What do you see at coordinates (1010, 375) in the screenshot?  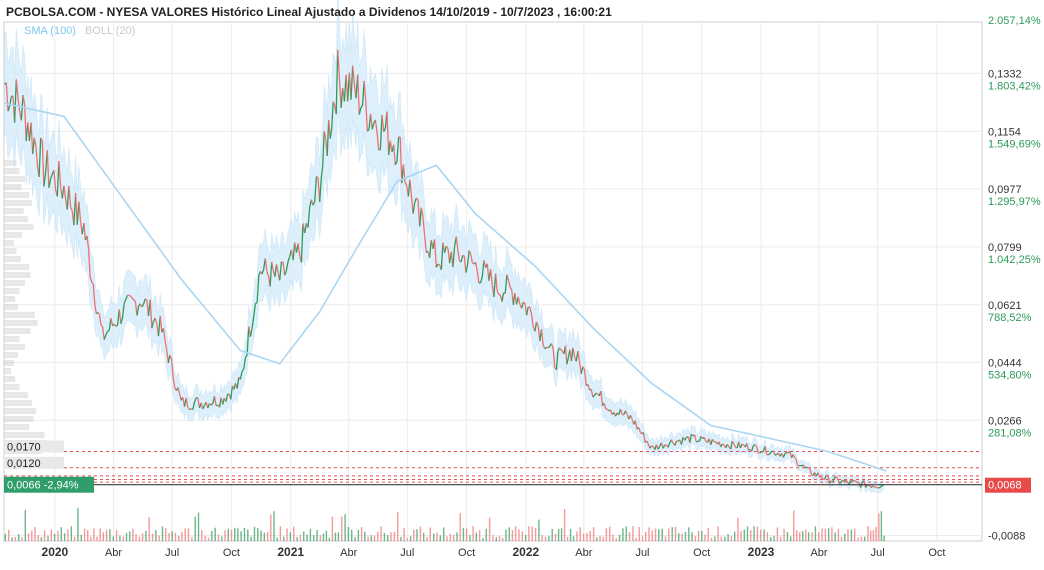 I see `y-percent-label: 534,80%` at bounding box center [1010, 375].